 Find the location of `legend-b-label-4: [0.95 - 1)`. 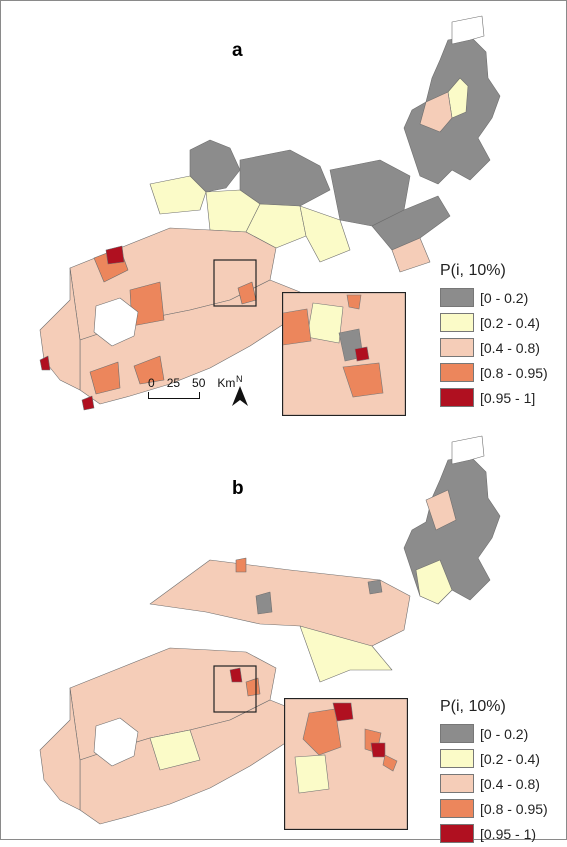

legend-b-label-4: [0.95 - 1) is located at coordinates (508, 833).